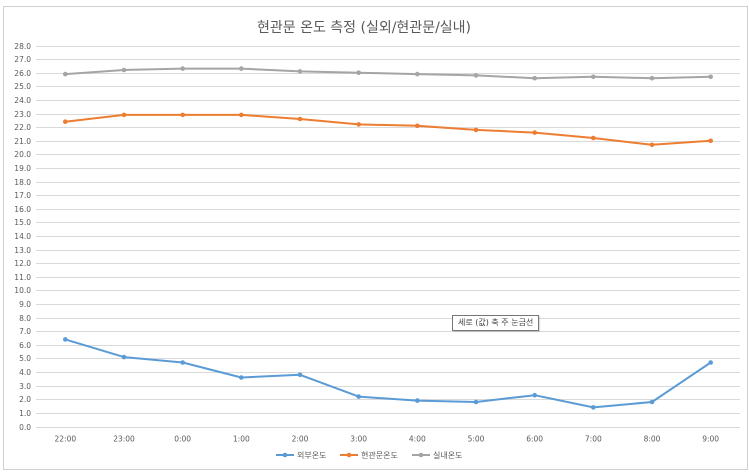 The image size is (750, 474). I want to click on y-tick-label: 25.0, so click(22, 86).